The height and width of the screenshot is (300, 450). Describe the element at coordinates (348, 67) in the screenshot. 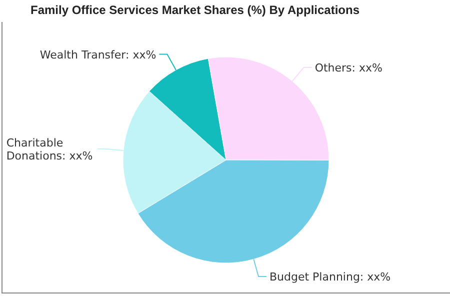

I see `slice-label: Others: xx%` at that location.